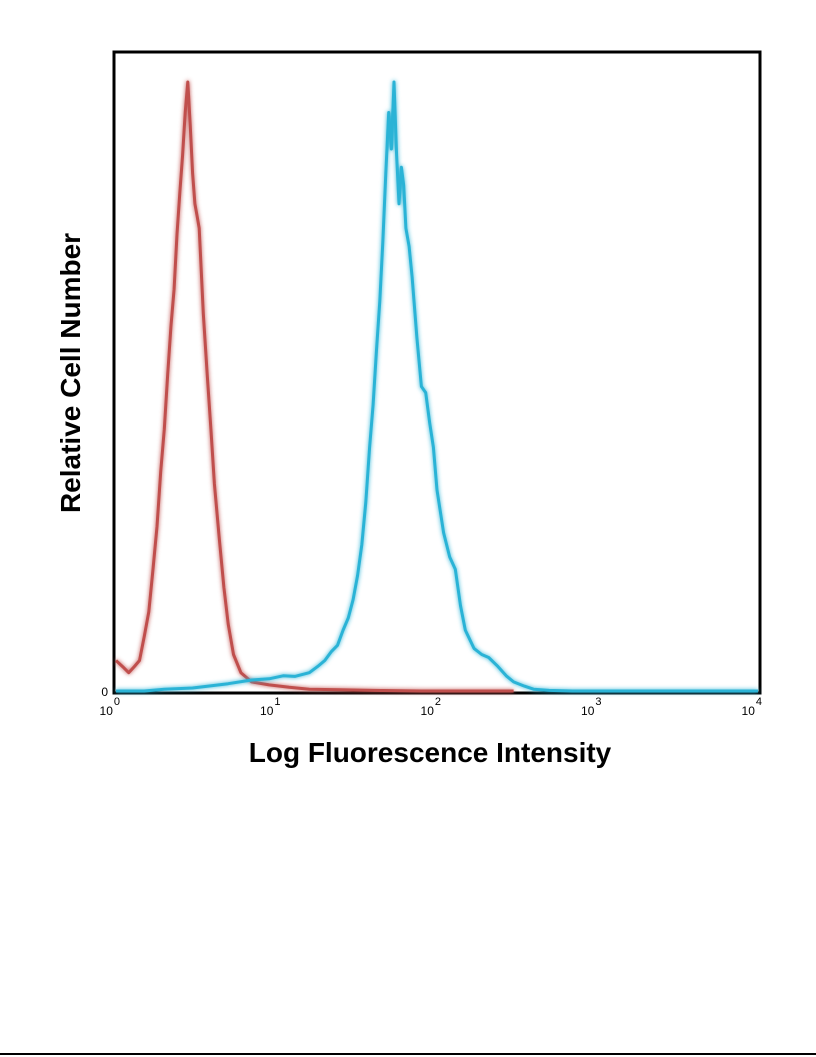  Describe the element at coordinates (110, 707) in the screenshot. I see `x-tick-label-0: 10⁰` at that location.